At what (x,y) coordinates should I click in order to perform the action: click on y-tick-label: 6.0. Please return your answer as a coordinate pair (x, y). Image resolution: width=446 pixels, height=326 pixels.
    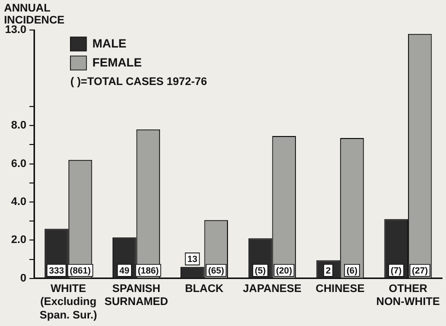
    Looking at the image, I should click on (18, 164).